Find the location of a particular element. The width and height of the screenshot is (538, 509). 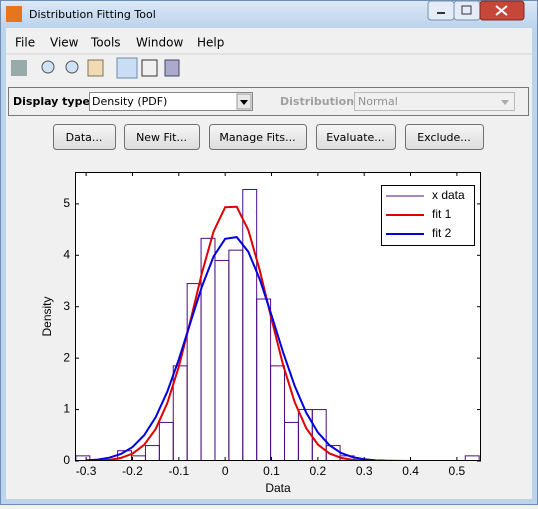

legend-label: fit 2 is located at coordinates (442, 233).